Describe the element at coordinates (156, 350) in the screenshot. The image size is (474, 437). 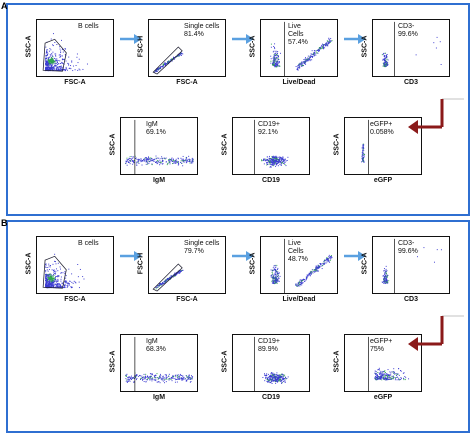
I see `gate-percentage: 68.3%` at that location.